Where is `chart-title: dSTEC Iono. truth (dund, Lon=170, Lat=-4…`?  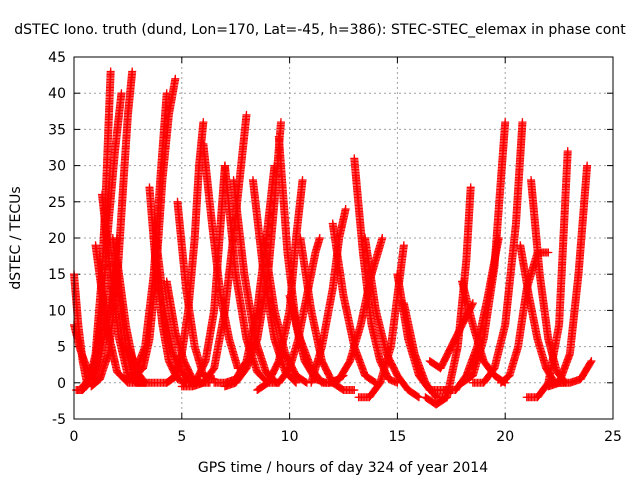
chart-title: dSTEC Iono. truth (dund, Lon=170, Lat=-4… is located at coordinates (320, 30).